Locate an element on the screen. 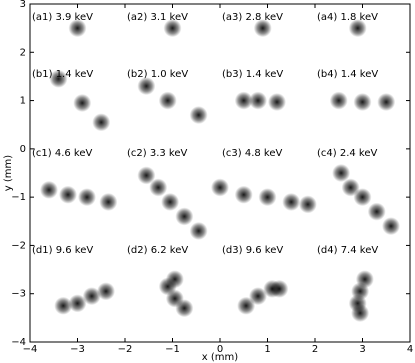  x-tick-label: 3 is located at coordinates (362, 349).